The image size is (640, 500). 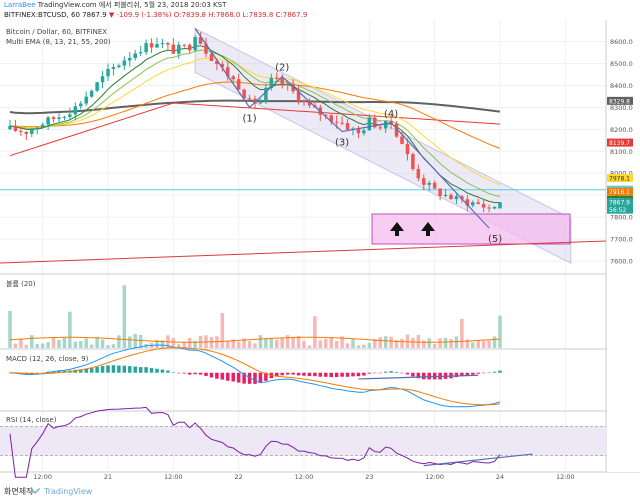 I want to click on price-tick-label: 7900.0, so click(x=621, y=196).